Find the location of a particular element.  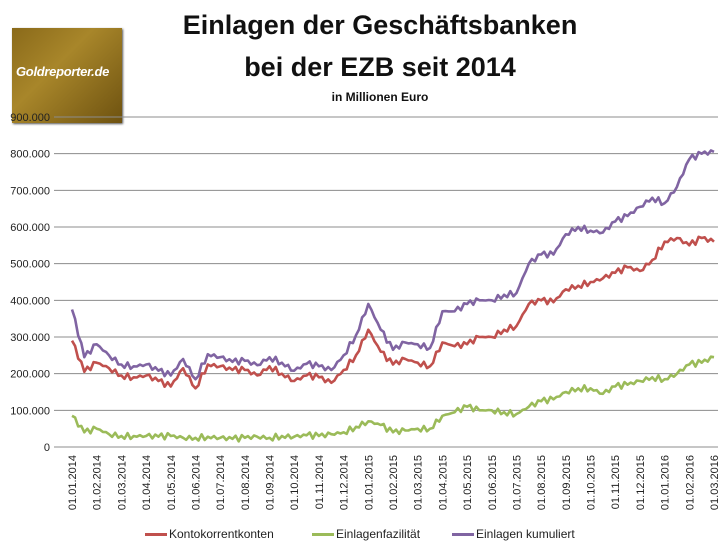

x-tick-label: 01.07.2015 is located at coordinates (517, 482).